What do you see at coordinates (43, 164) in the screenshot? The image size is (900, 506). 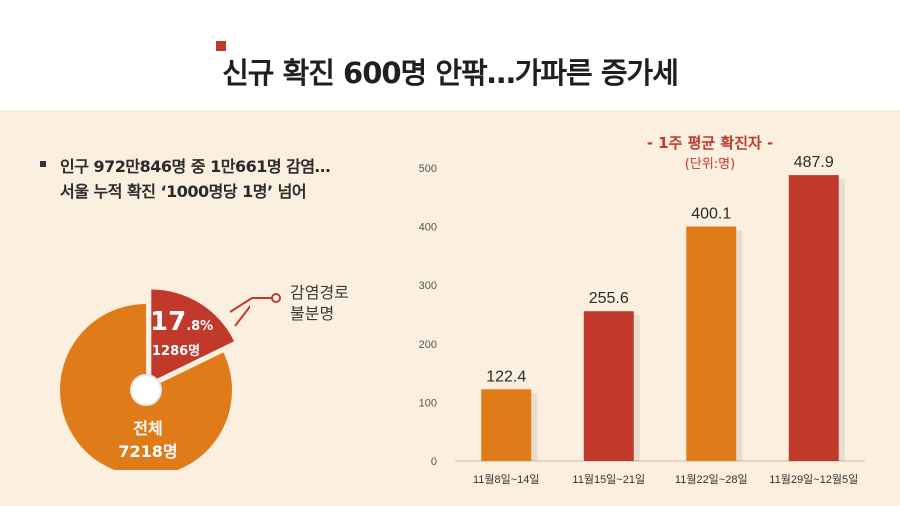 I see `bullet-icon` at bounding box center [43, 164].